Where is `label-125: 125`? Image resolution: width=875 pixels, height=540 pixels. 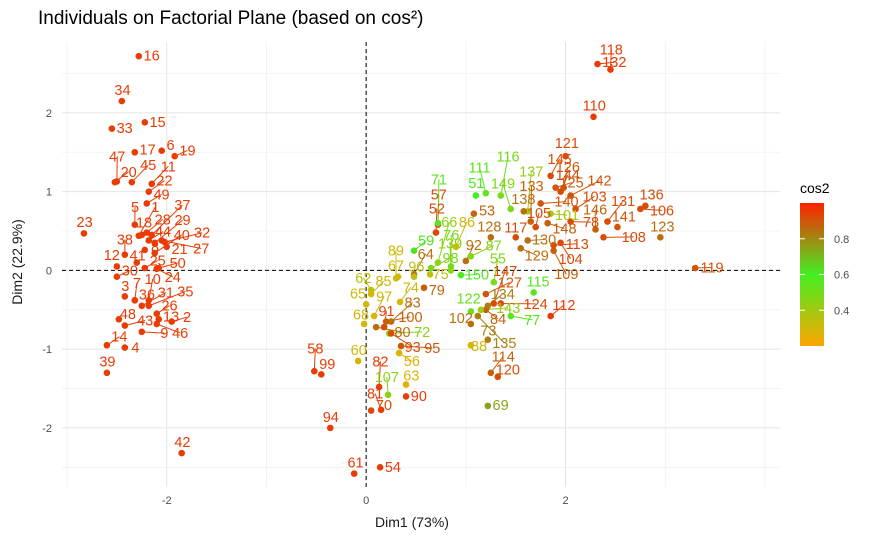
label-125: 125 is located at coordinates (571, 184).